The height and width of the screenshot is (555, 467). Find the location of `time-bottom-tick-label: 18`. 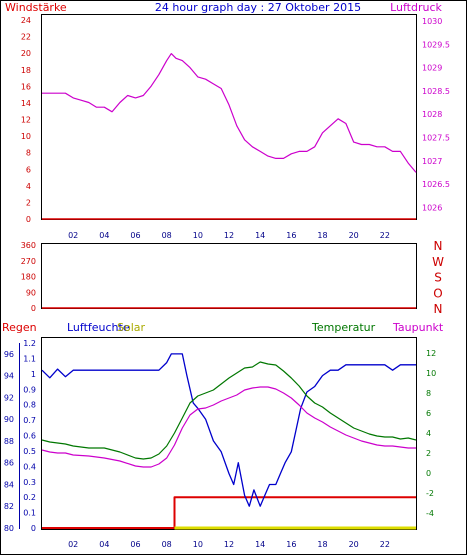

time-bottom-tick-label: 18 is located at coordinates (322, 544).